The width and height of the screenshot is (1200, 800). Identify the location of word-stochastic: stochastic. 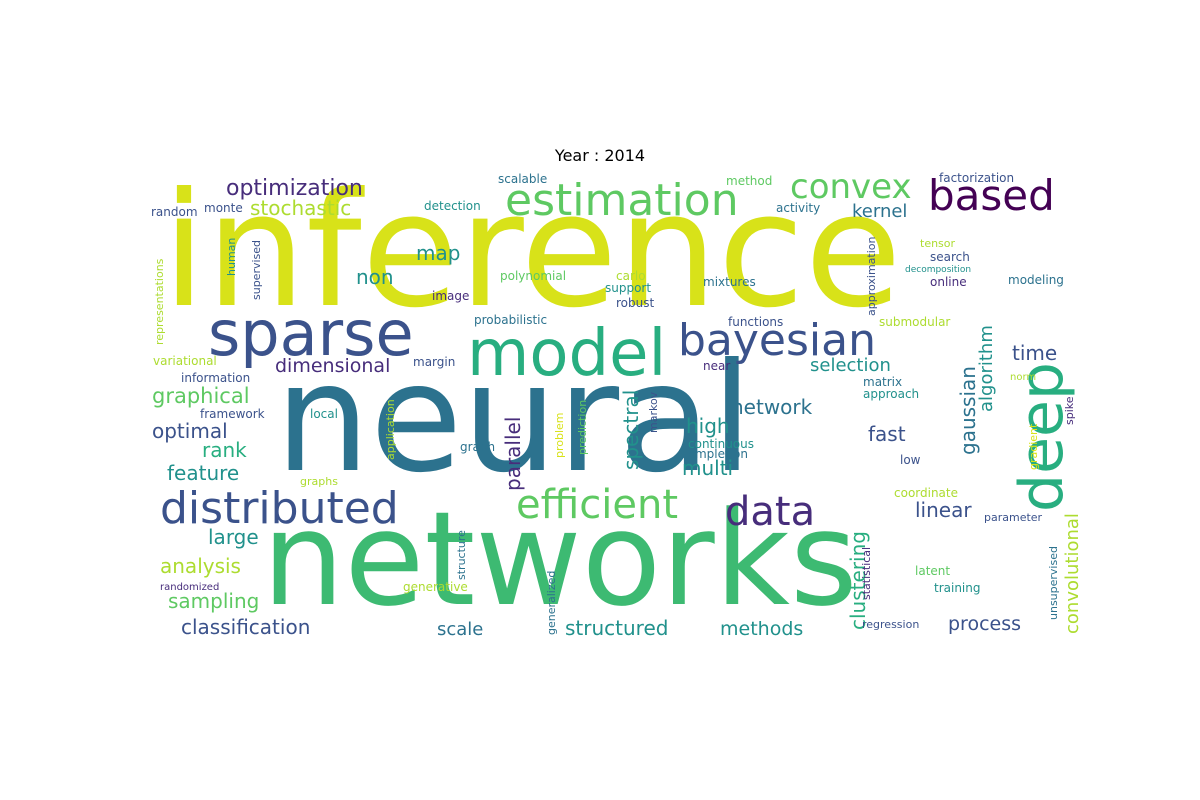
(300, 208).